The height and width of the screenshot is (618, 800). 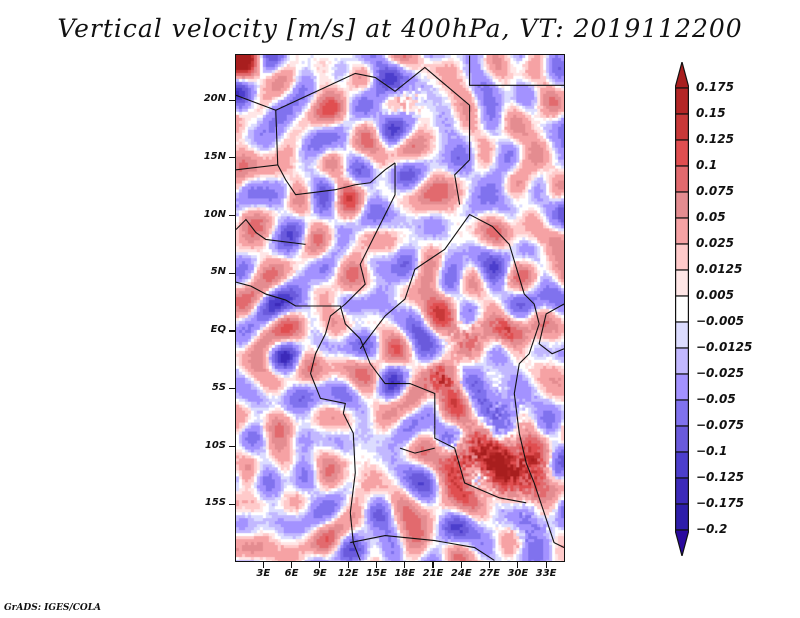 I want to click on colorbar-over-triangle, so click(x=682, y=75).